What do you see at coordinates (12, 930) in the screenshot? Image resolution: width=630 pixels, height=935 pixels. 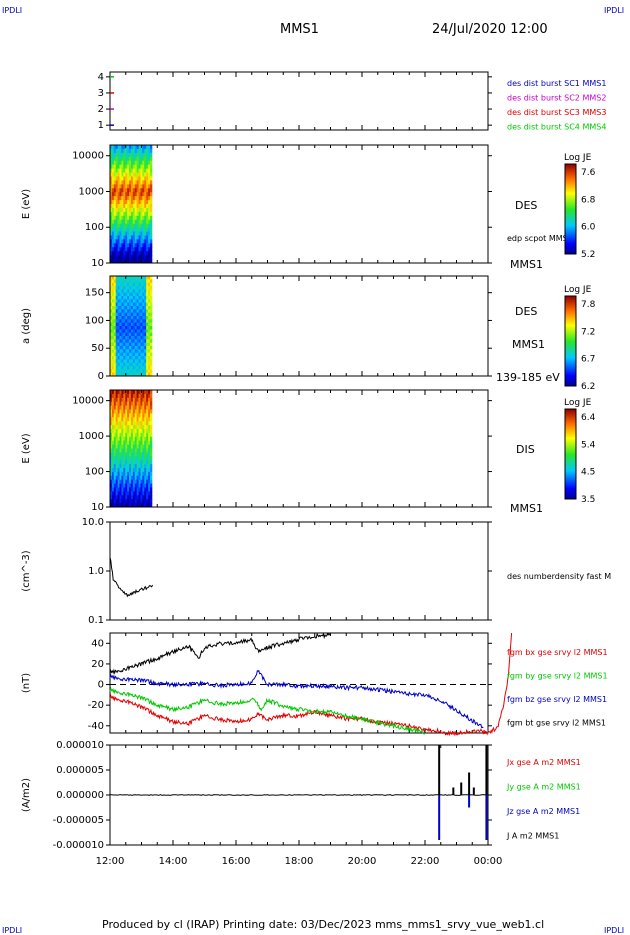 I see `corner-tag-bottom-left: IPDLI` at bounding box center [12, 930].